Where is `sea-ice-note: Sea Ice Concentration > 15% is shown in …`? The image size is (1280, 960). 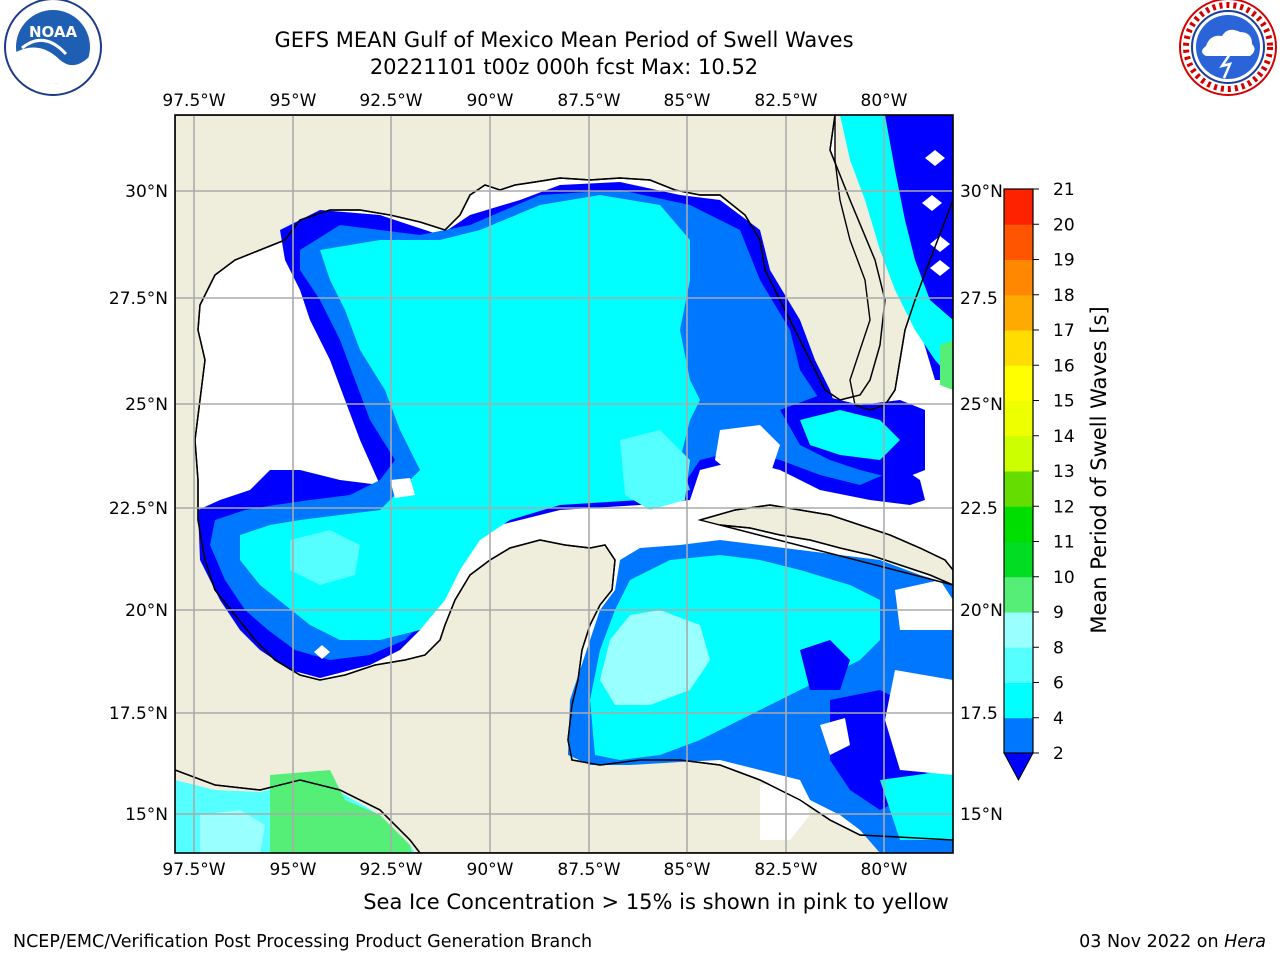
sea-ice-note: Sea Ice Concentration > 15% is shown in … is located at coordinates (656, 902).